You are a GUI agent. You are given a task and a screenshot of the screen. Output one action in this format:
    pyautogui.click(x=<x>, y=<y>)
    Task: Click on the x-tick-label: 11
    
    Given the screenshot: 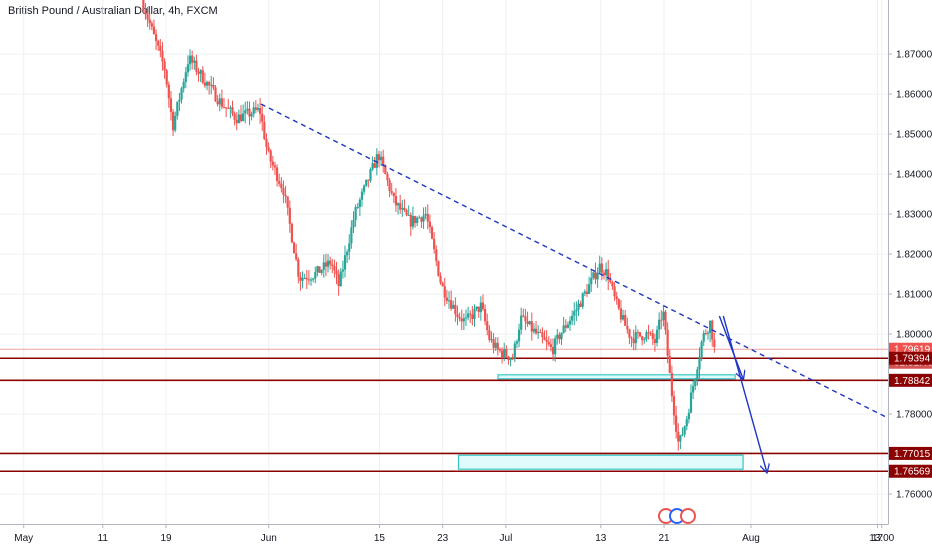 What is the action you would take?
    pyautogui.click(x=103, y=538)
    